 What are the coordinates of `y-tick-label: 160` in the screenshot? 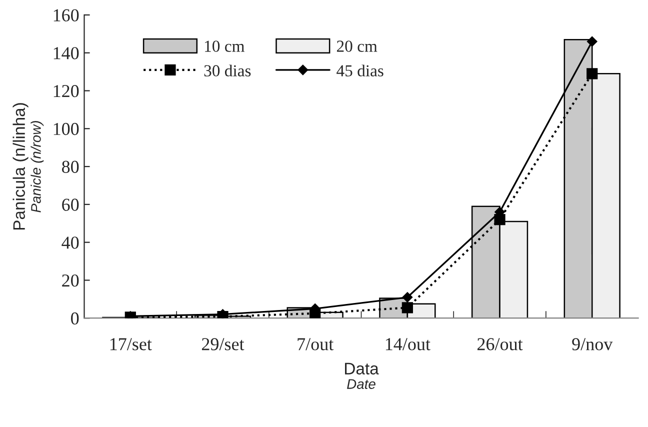 It's located at (66, 15).